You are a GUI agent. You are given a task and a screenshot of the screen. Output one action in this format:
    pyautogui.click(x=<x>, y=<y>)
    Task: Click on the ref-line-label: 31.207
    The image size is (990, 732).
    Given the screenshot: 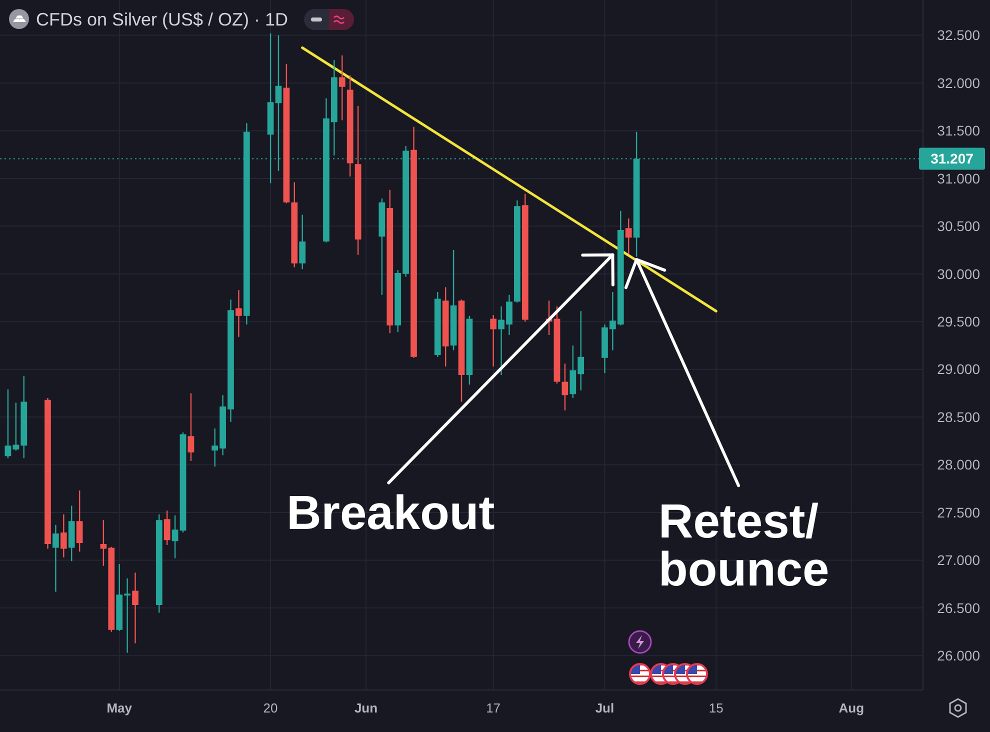 What is the action you would take?
    pyautogui.click(x=952, y=158)
    